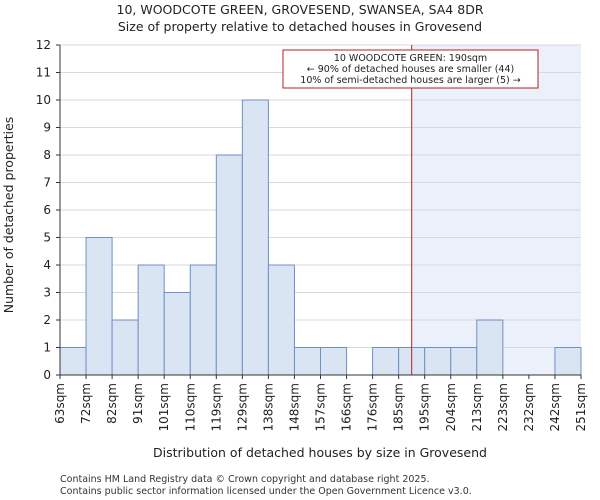 The image size is (600, 500). What do you see at coordinates (47, 183) in the screenshot?
I see `y-tick-label: 7` at bounding box center [47, 183].